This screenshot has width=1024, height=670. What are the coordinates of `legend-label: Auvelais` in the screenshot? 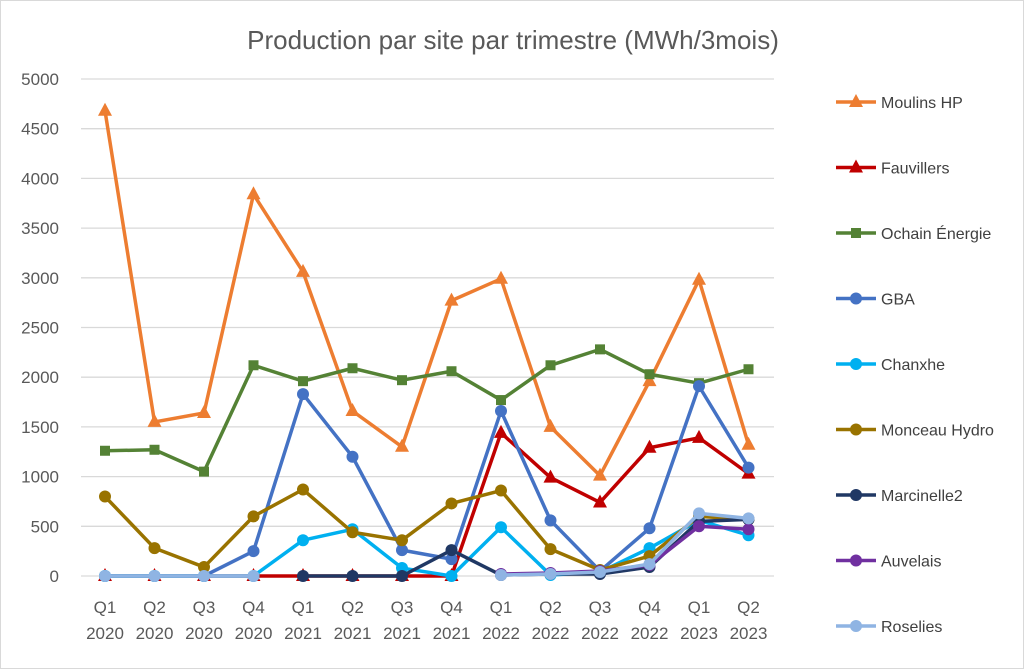 It's located at (911, 562).